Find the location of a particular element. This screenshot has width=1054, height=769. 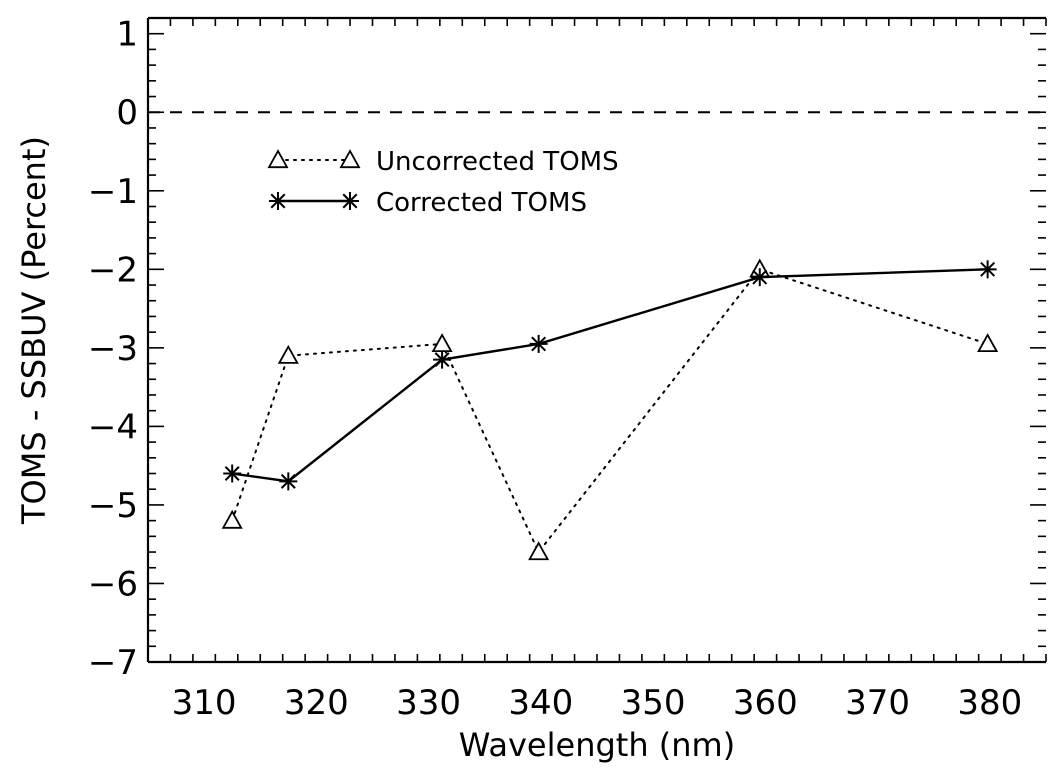

y-tick-label: −1 is located at coordinates (113, 192).